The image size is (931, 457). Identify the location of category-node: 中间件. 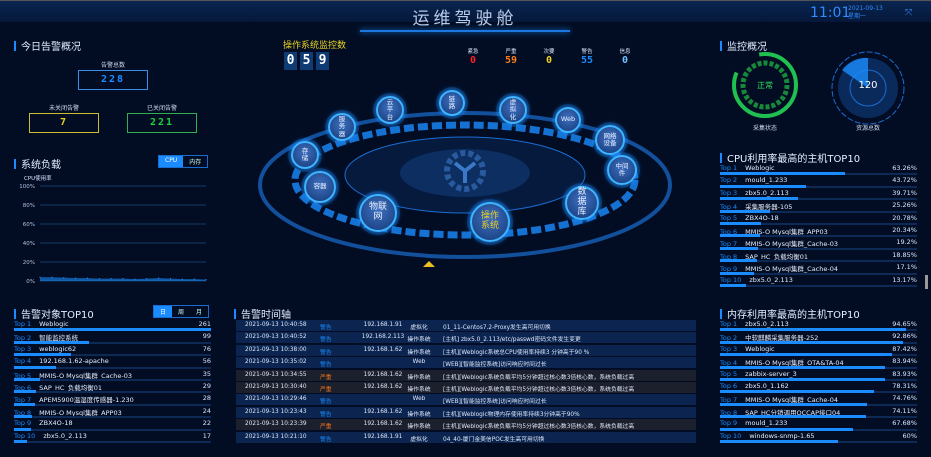
(622, 170).